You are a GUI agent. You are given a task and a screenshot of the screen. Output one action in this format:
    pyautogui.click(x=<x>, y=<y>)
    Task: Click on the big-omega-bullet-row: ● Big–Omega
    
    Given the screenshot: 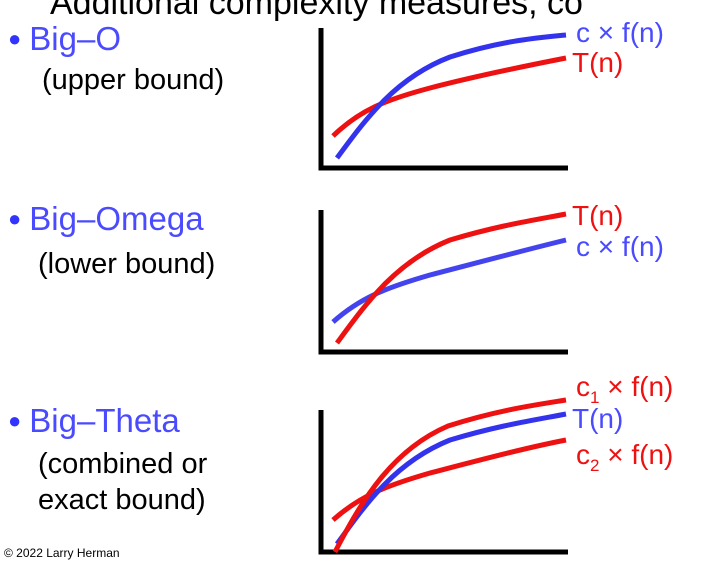 What is the action you would take?
    pyautogui.click(x=106, y=219)
    